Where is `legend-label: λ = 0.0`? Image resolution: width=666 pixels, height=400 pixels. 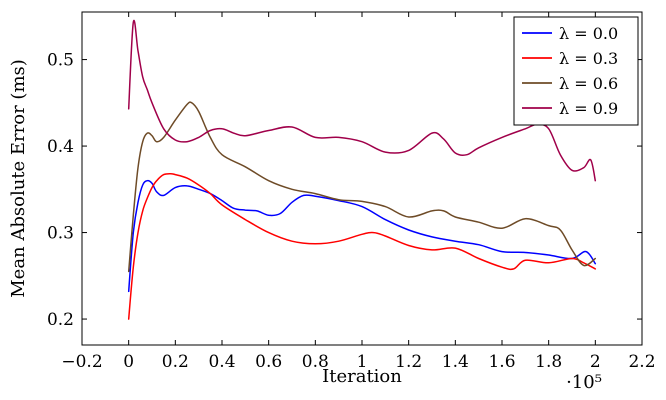
legend-label: λ = 0.0 is located at coordinates (588, 33).